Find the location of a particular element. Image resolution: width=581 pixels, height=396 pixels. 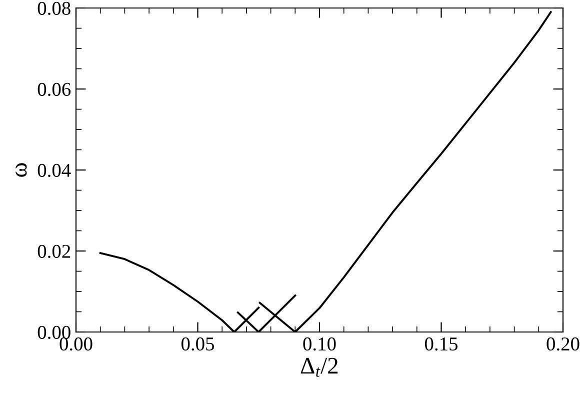

x-tick-label: 0.00 is located at coordinates (76, 344).